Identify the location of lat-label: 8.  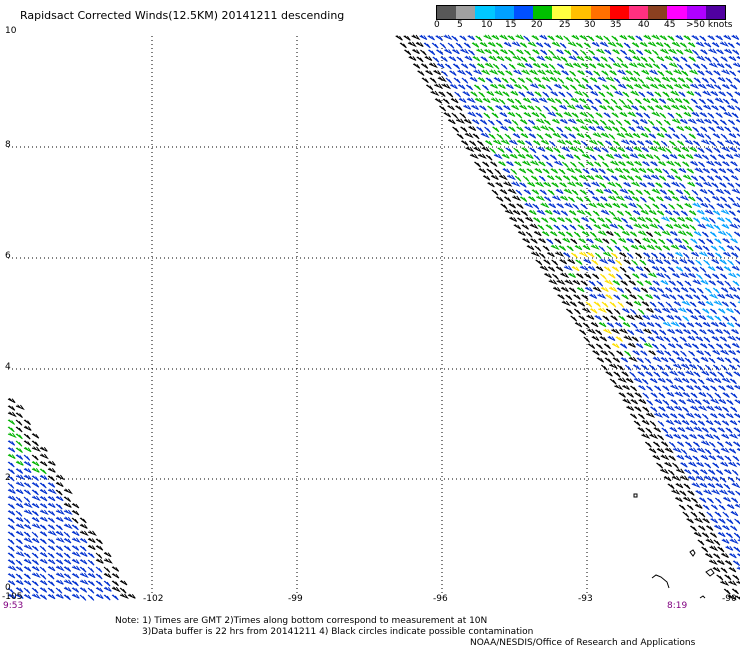
(8, 145).